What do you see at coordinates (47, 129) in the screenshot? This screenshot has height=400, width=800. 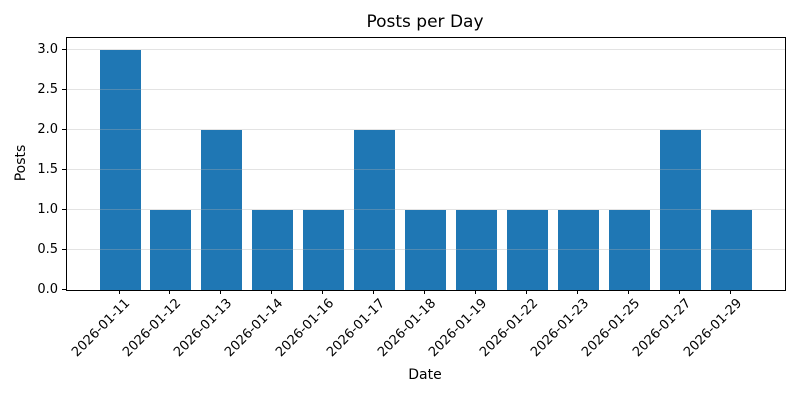 I see `y-tick-label: 2.0` at bounding box center [47, 129].